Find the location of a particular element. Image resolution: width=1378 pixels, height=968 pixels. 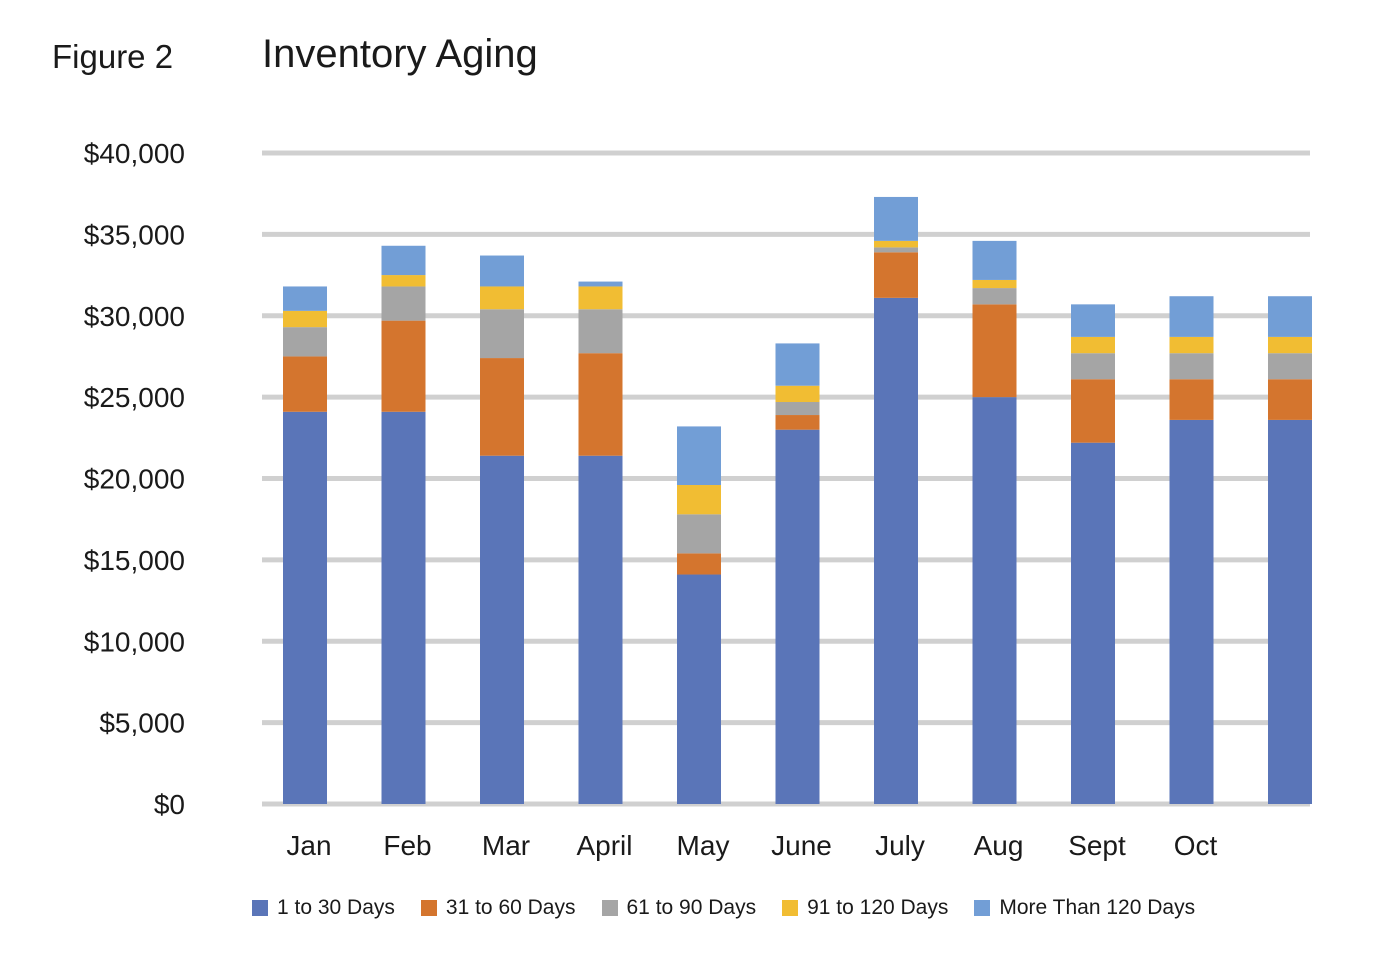

legend-item: 1 to 30 Days is located at coordinates (323, 908).